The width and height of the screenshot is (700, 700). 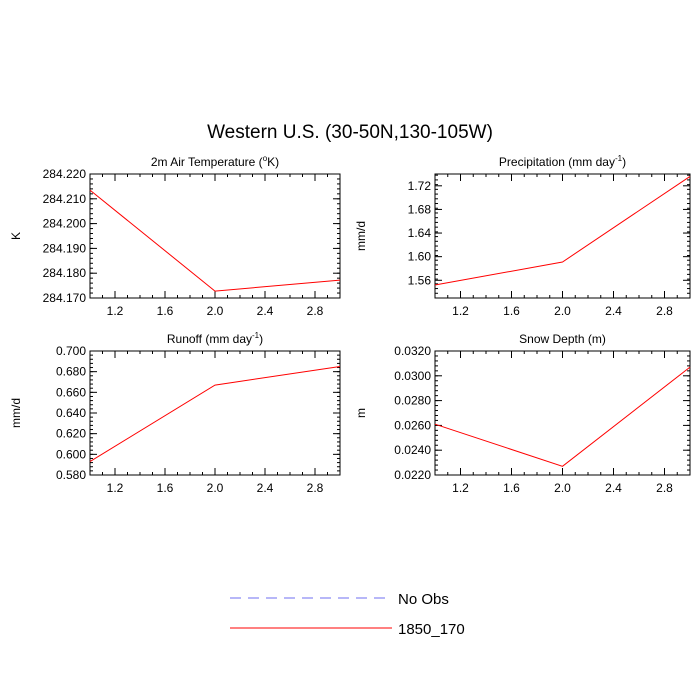 What do you see at coordinates (65, 248) in the screenshot?
I see `y-tick-label: 284.190` at bounding box center [65, 248].